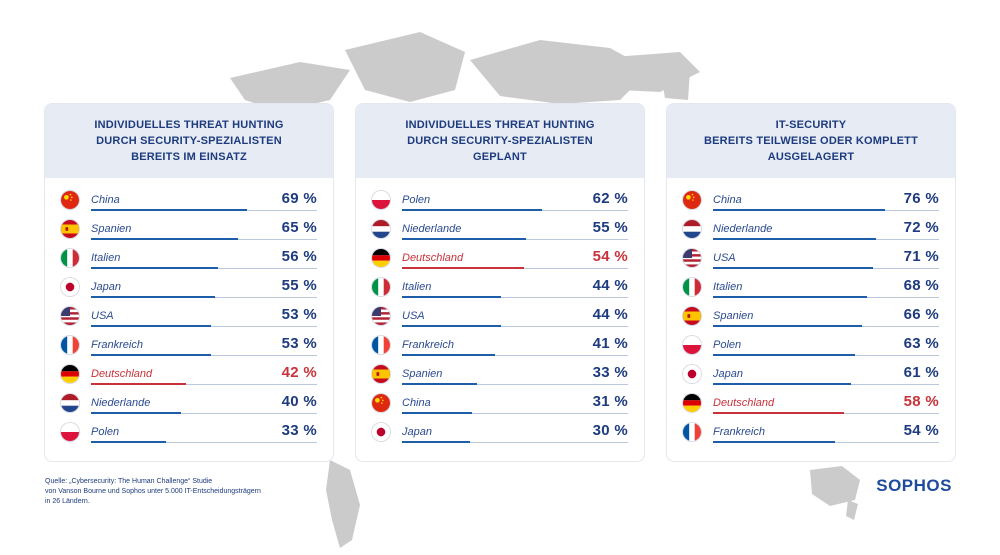 This screenshot has width=1000, height=555. I want to click on bar-row: Italien 44 %, so click(500, 287).